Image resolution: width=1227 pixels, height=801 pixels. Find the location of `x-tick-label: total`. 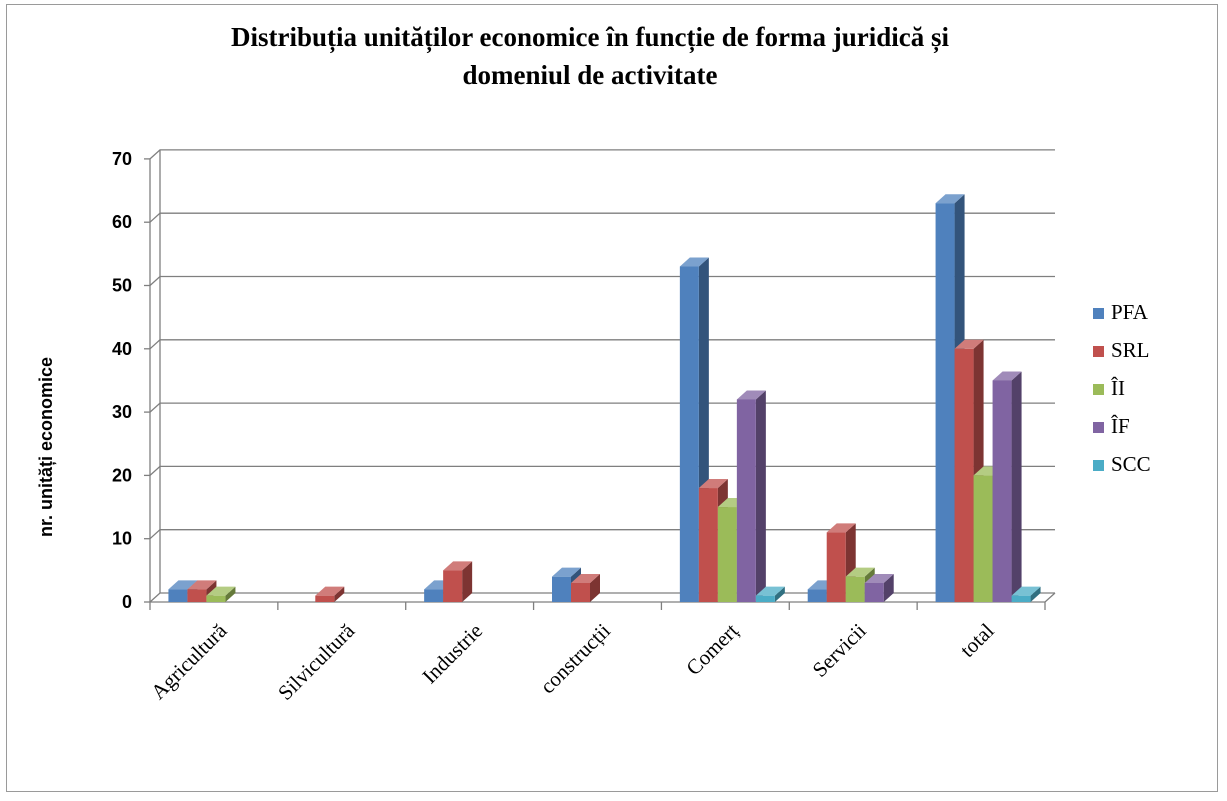

x-tick-label: total is located at coordinates (976, 639).